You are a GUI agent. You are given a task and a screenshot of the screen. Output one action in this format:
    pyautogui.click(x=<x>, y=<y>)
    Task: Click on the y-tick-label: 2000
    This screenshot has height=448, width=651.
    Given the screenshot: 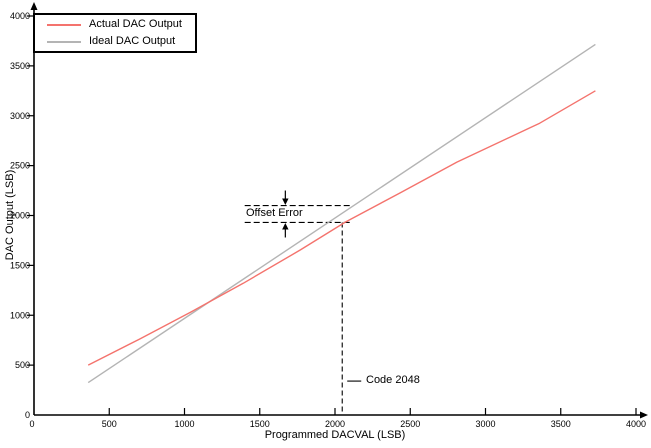 What is the action you would take?
    pyautogui.click(x=20, y=216)
    